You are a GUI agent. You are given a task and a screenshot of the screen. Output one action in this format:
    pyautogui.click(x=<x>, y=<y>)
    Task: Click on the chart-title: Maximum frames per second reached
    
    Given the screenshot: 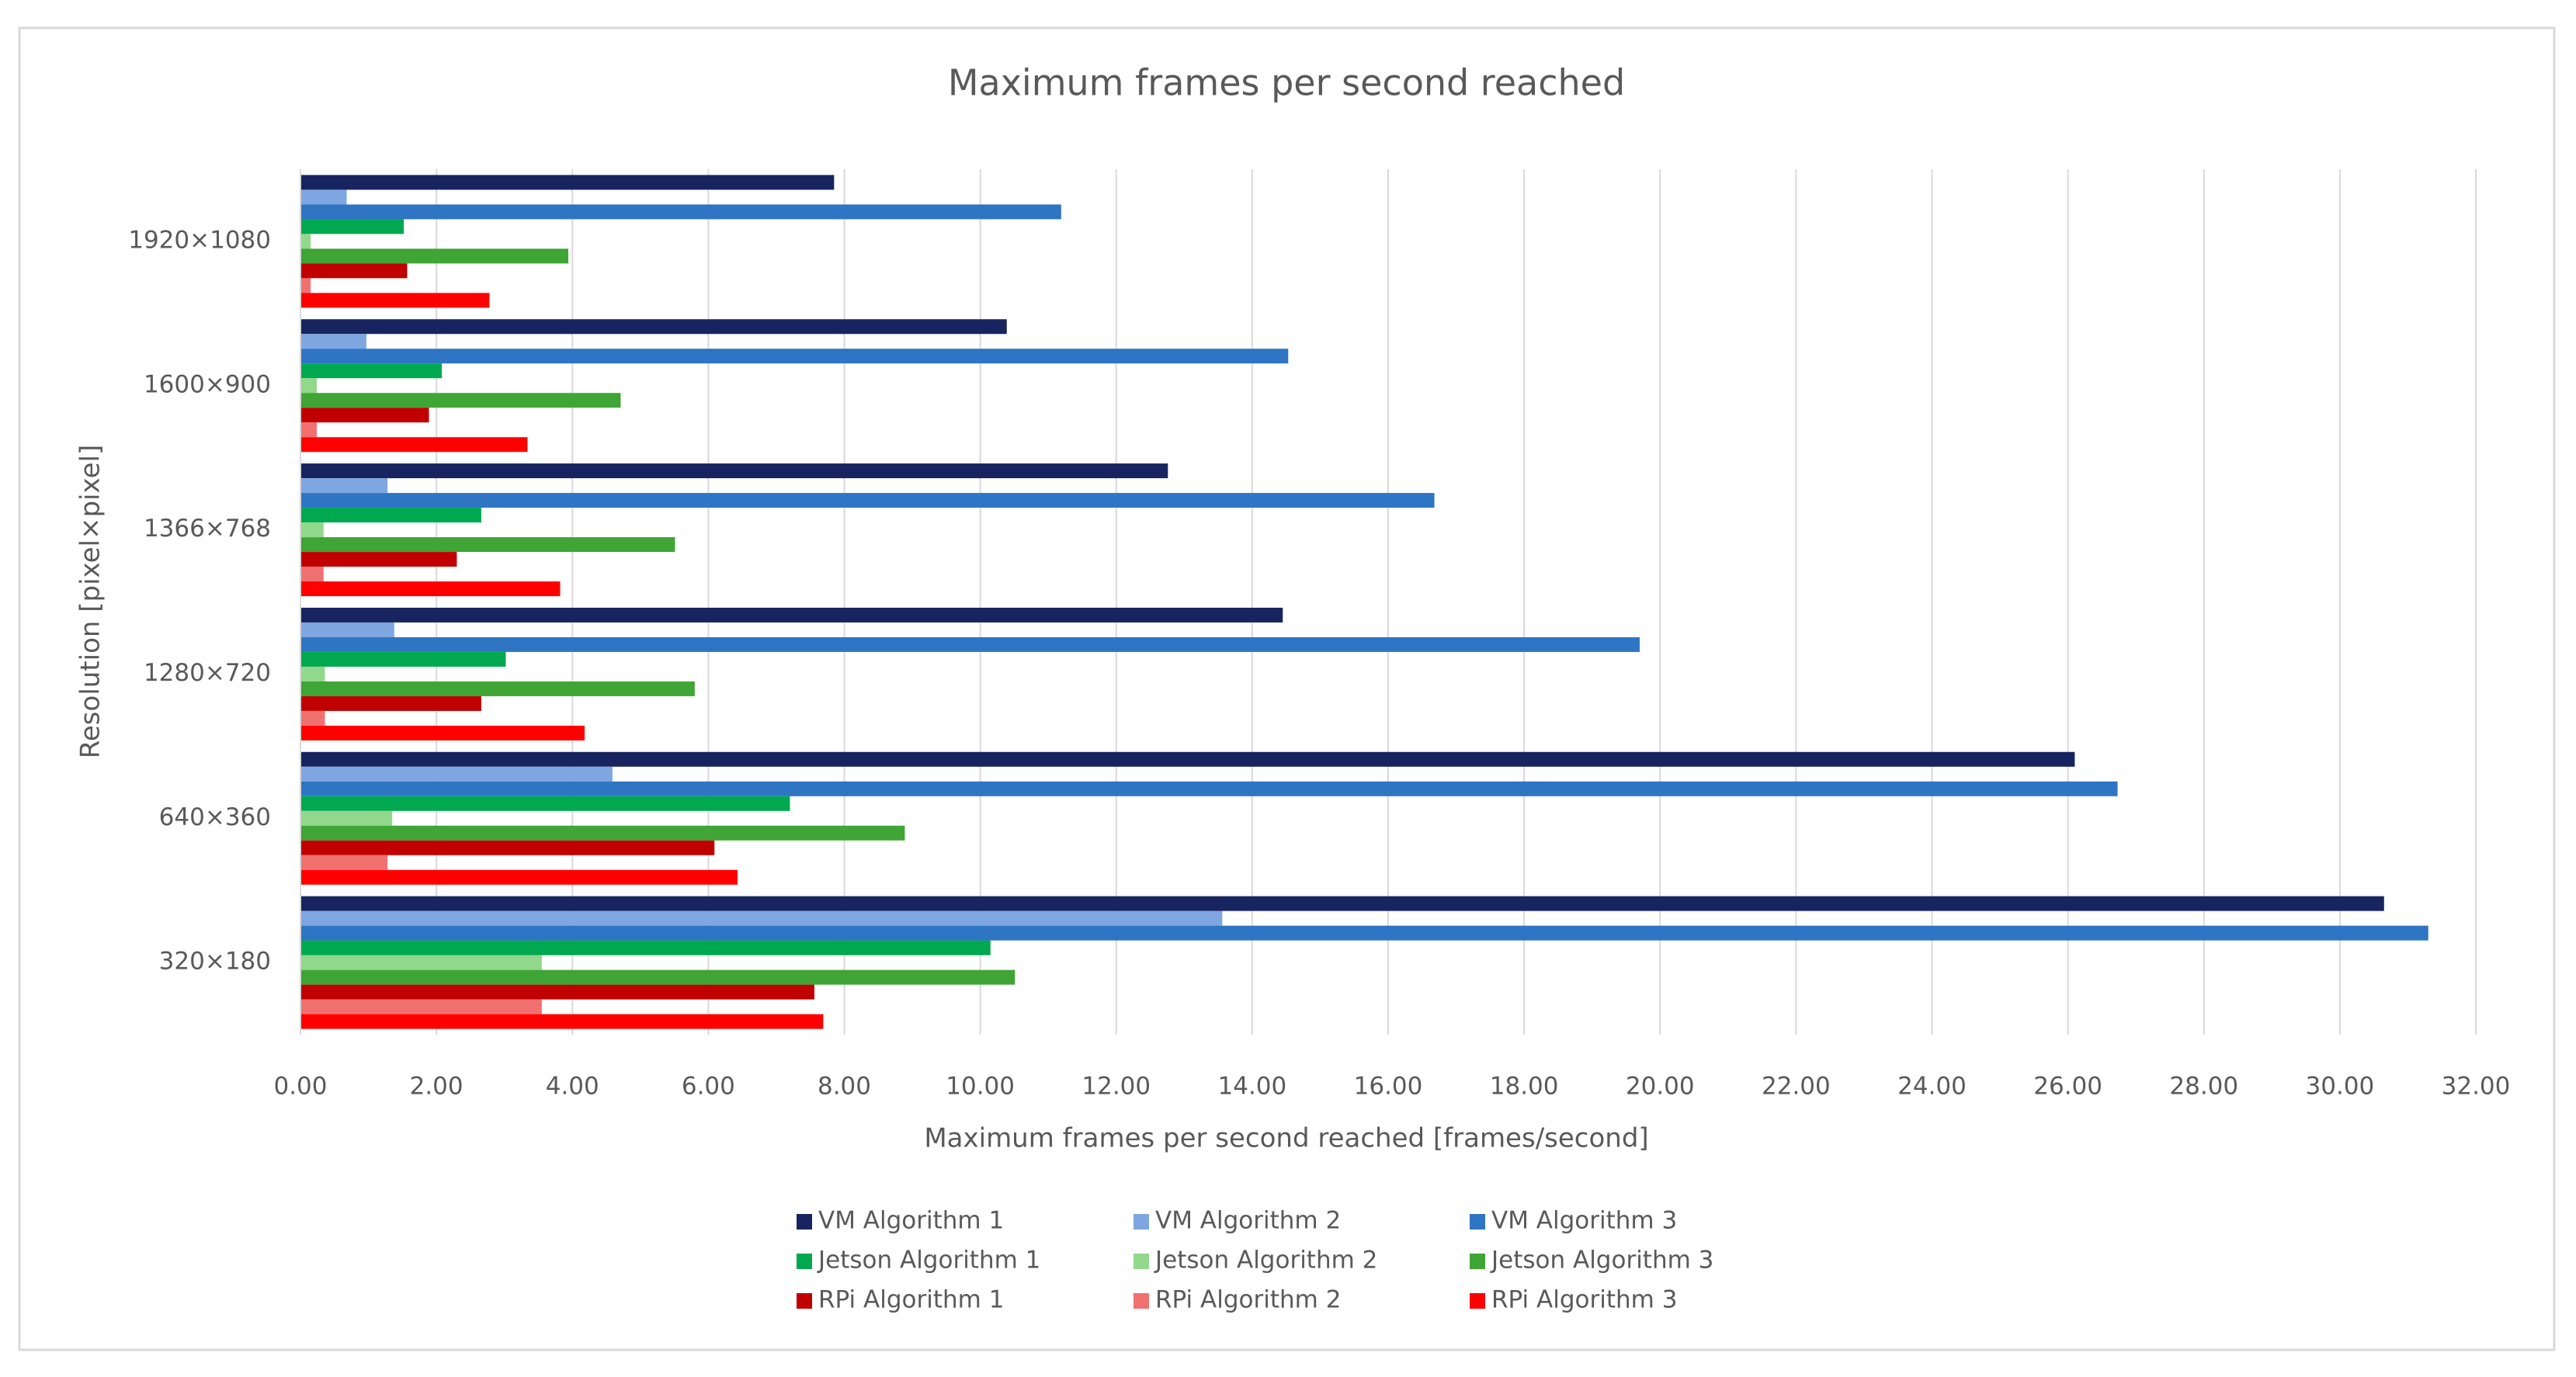 What is the action you would take?
    pyautogui.click(x=1286, y=83)
    